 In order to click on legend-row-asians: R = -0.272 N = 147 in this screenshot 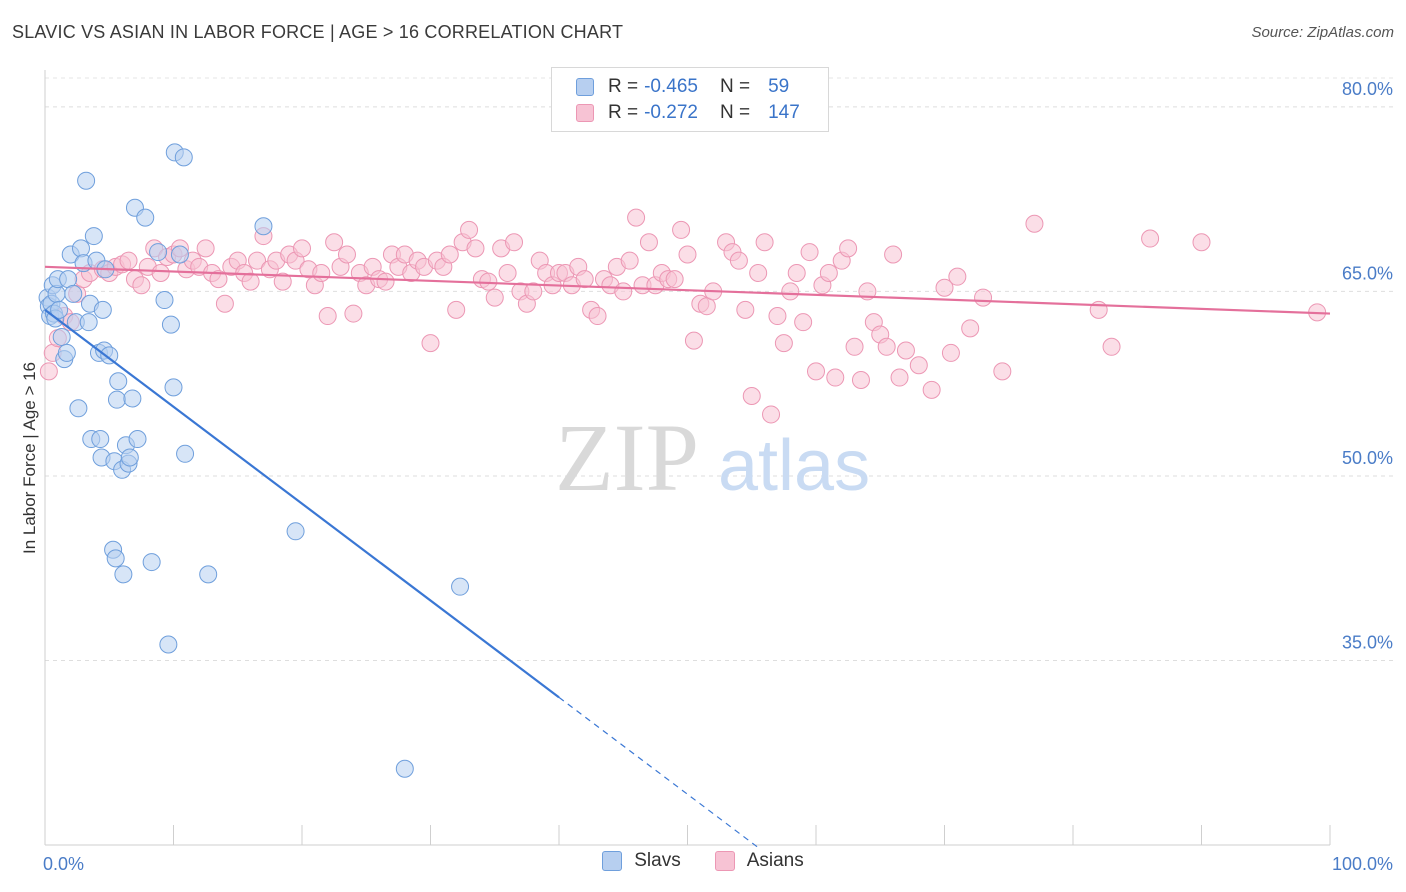, I will do `click(688, 113)`.